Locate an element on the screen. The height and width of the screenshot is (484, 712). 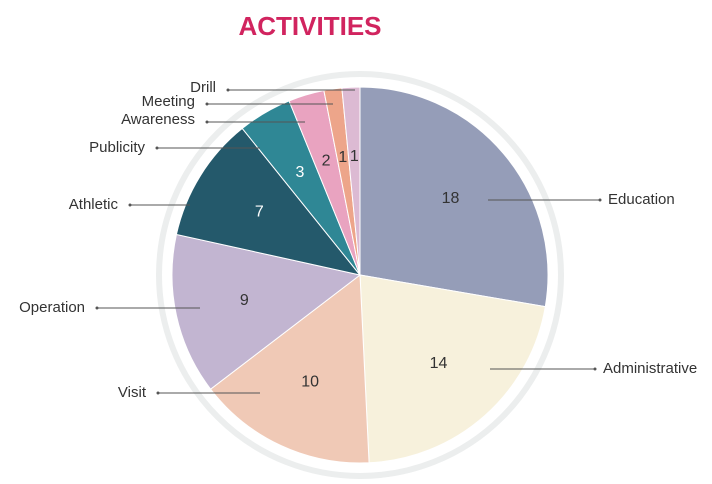
category-label: Meeting is located at coordinates (168, 101).